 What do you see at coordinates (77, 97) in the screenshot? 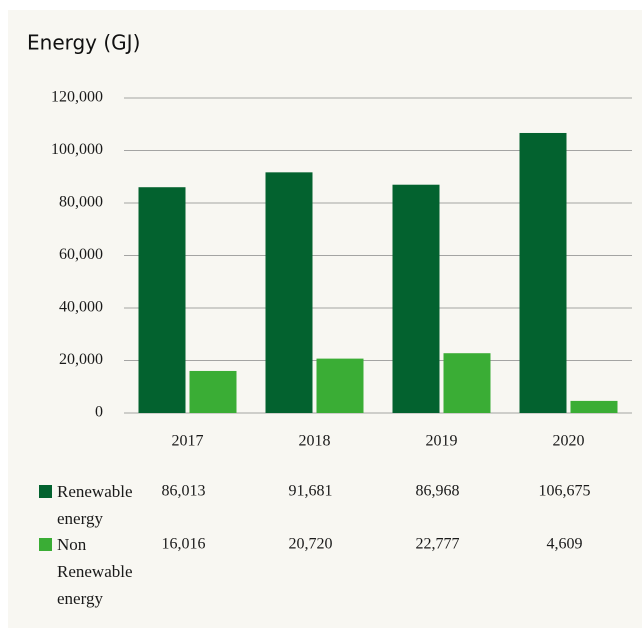
I see `y-tick-label: 120,000` at bounding box center [77, 97].